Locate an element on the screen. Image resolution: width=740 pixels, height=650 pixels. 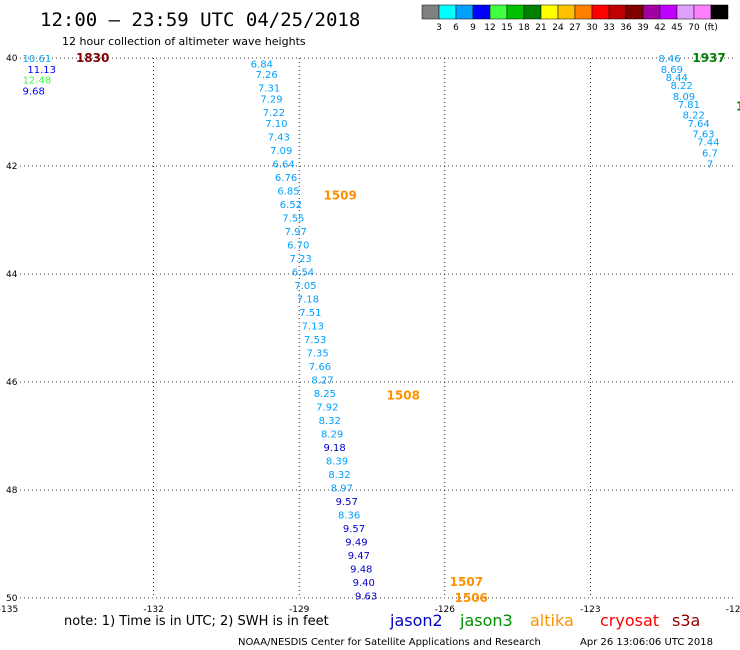
swh-value-altika: 7.97 is located at coordinates (296, 232).